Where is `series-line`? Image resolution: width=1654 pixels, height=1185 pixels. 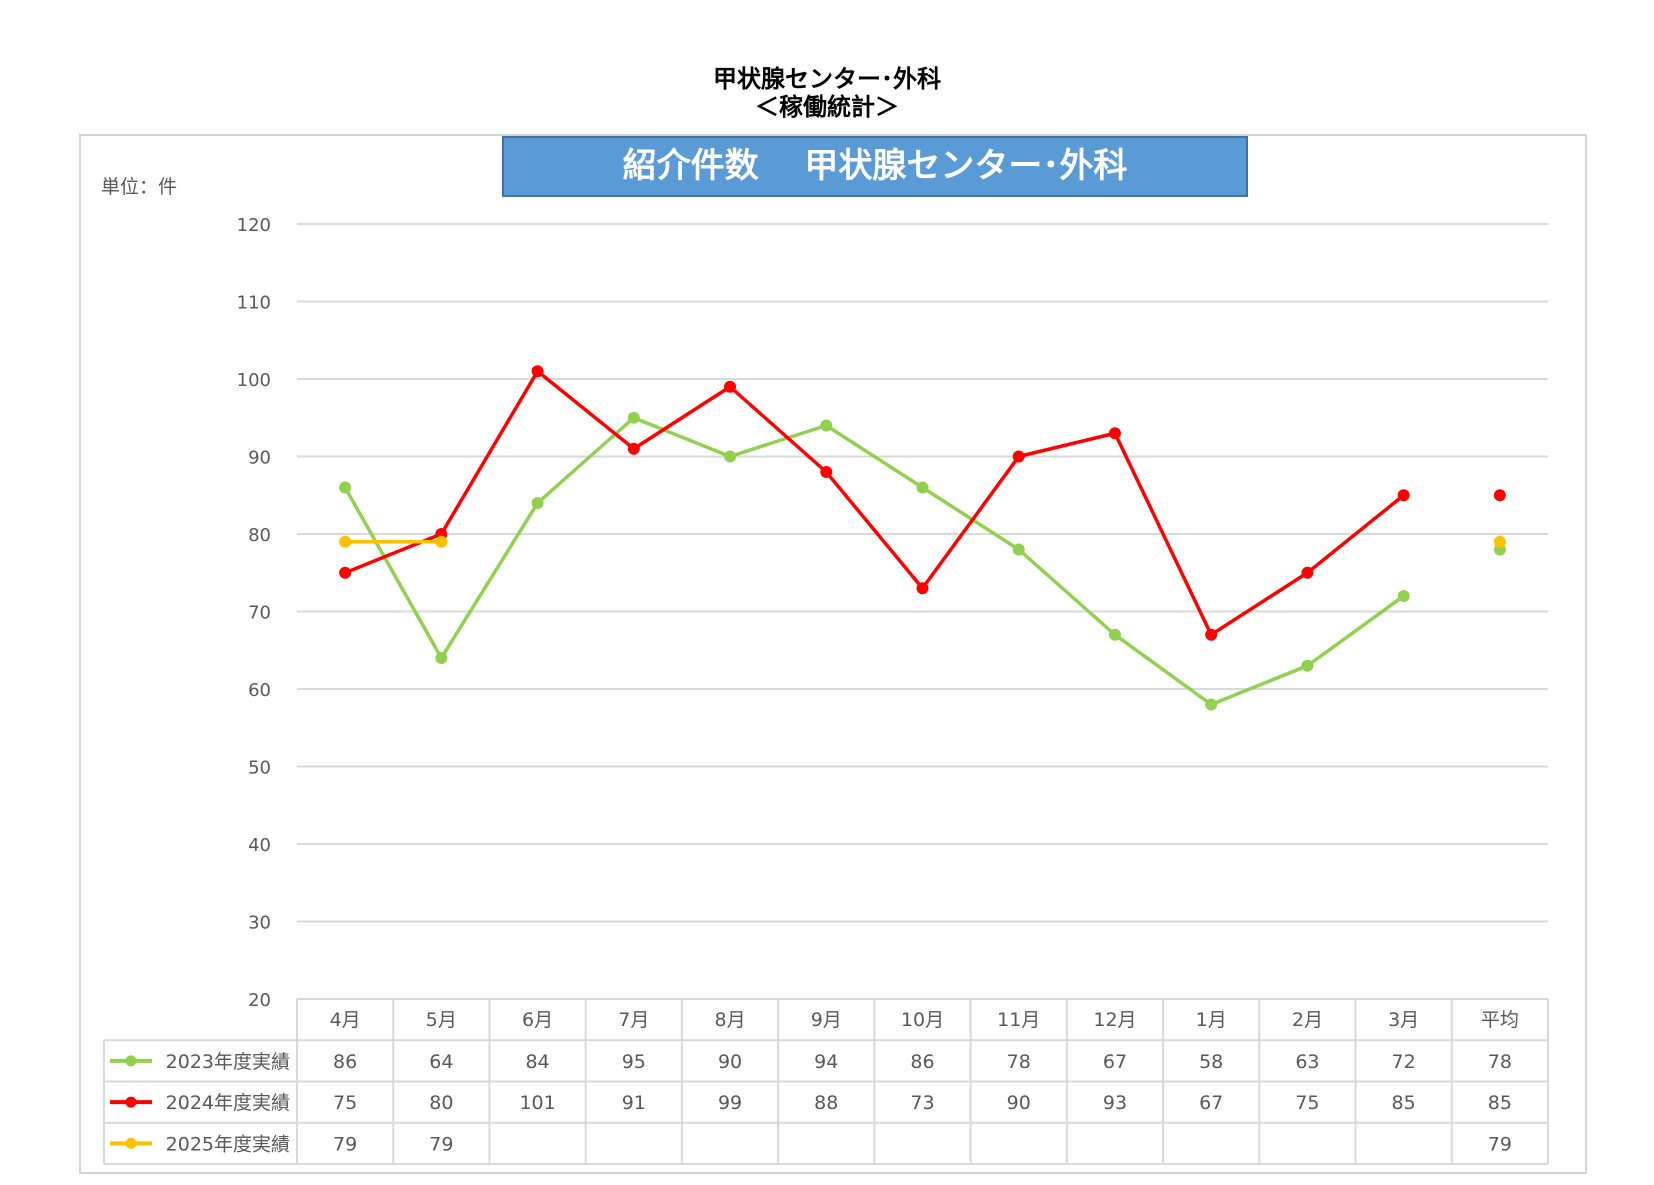 series-line is located at coordinates (874, 503).